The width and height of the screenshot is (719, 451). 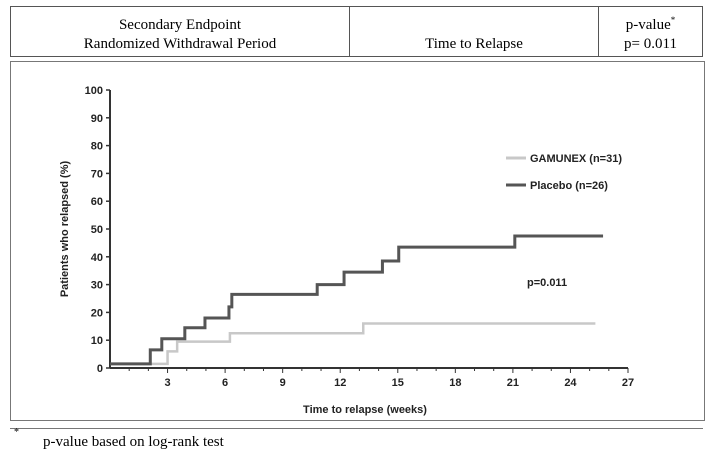 What do you see at coordinates (340, 383) in the screenshot?
I see `x-tick-label: 12` at bounding box center [340, 383].